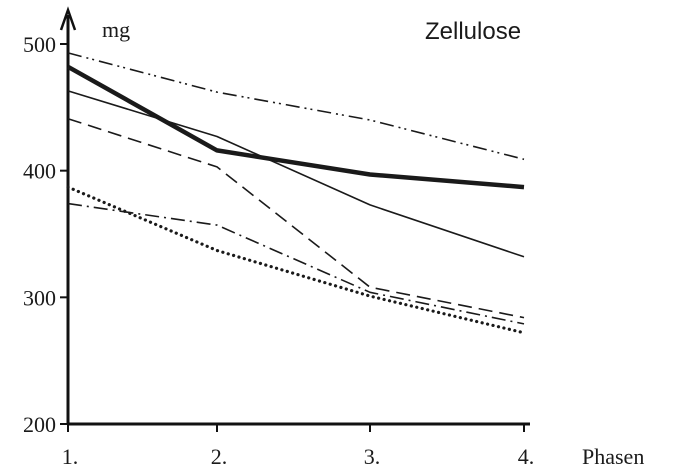 Image resolution: width=674 pixels, height=473 pixels. What do you see at coordinates (298, 446) in the screenshot?
I see `x-ticks: 1. 2. 3. 4.` at bounding box center [298, 446].